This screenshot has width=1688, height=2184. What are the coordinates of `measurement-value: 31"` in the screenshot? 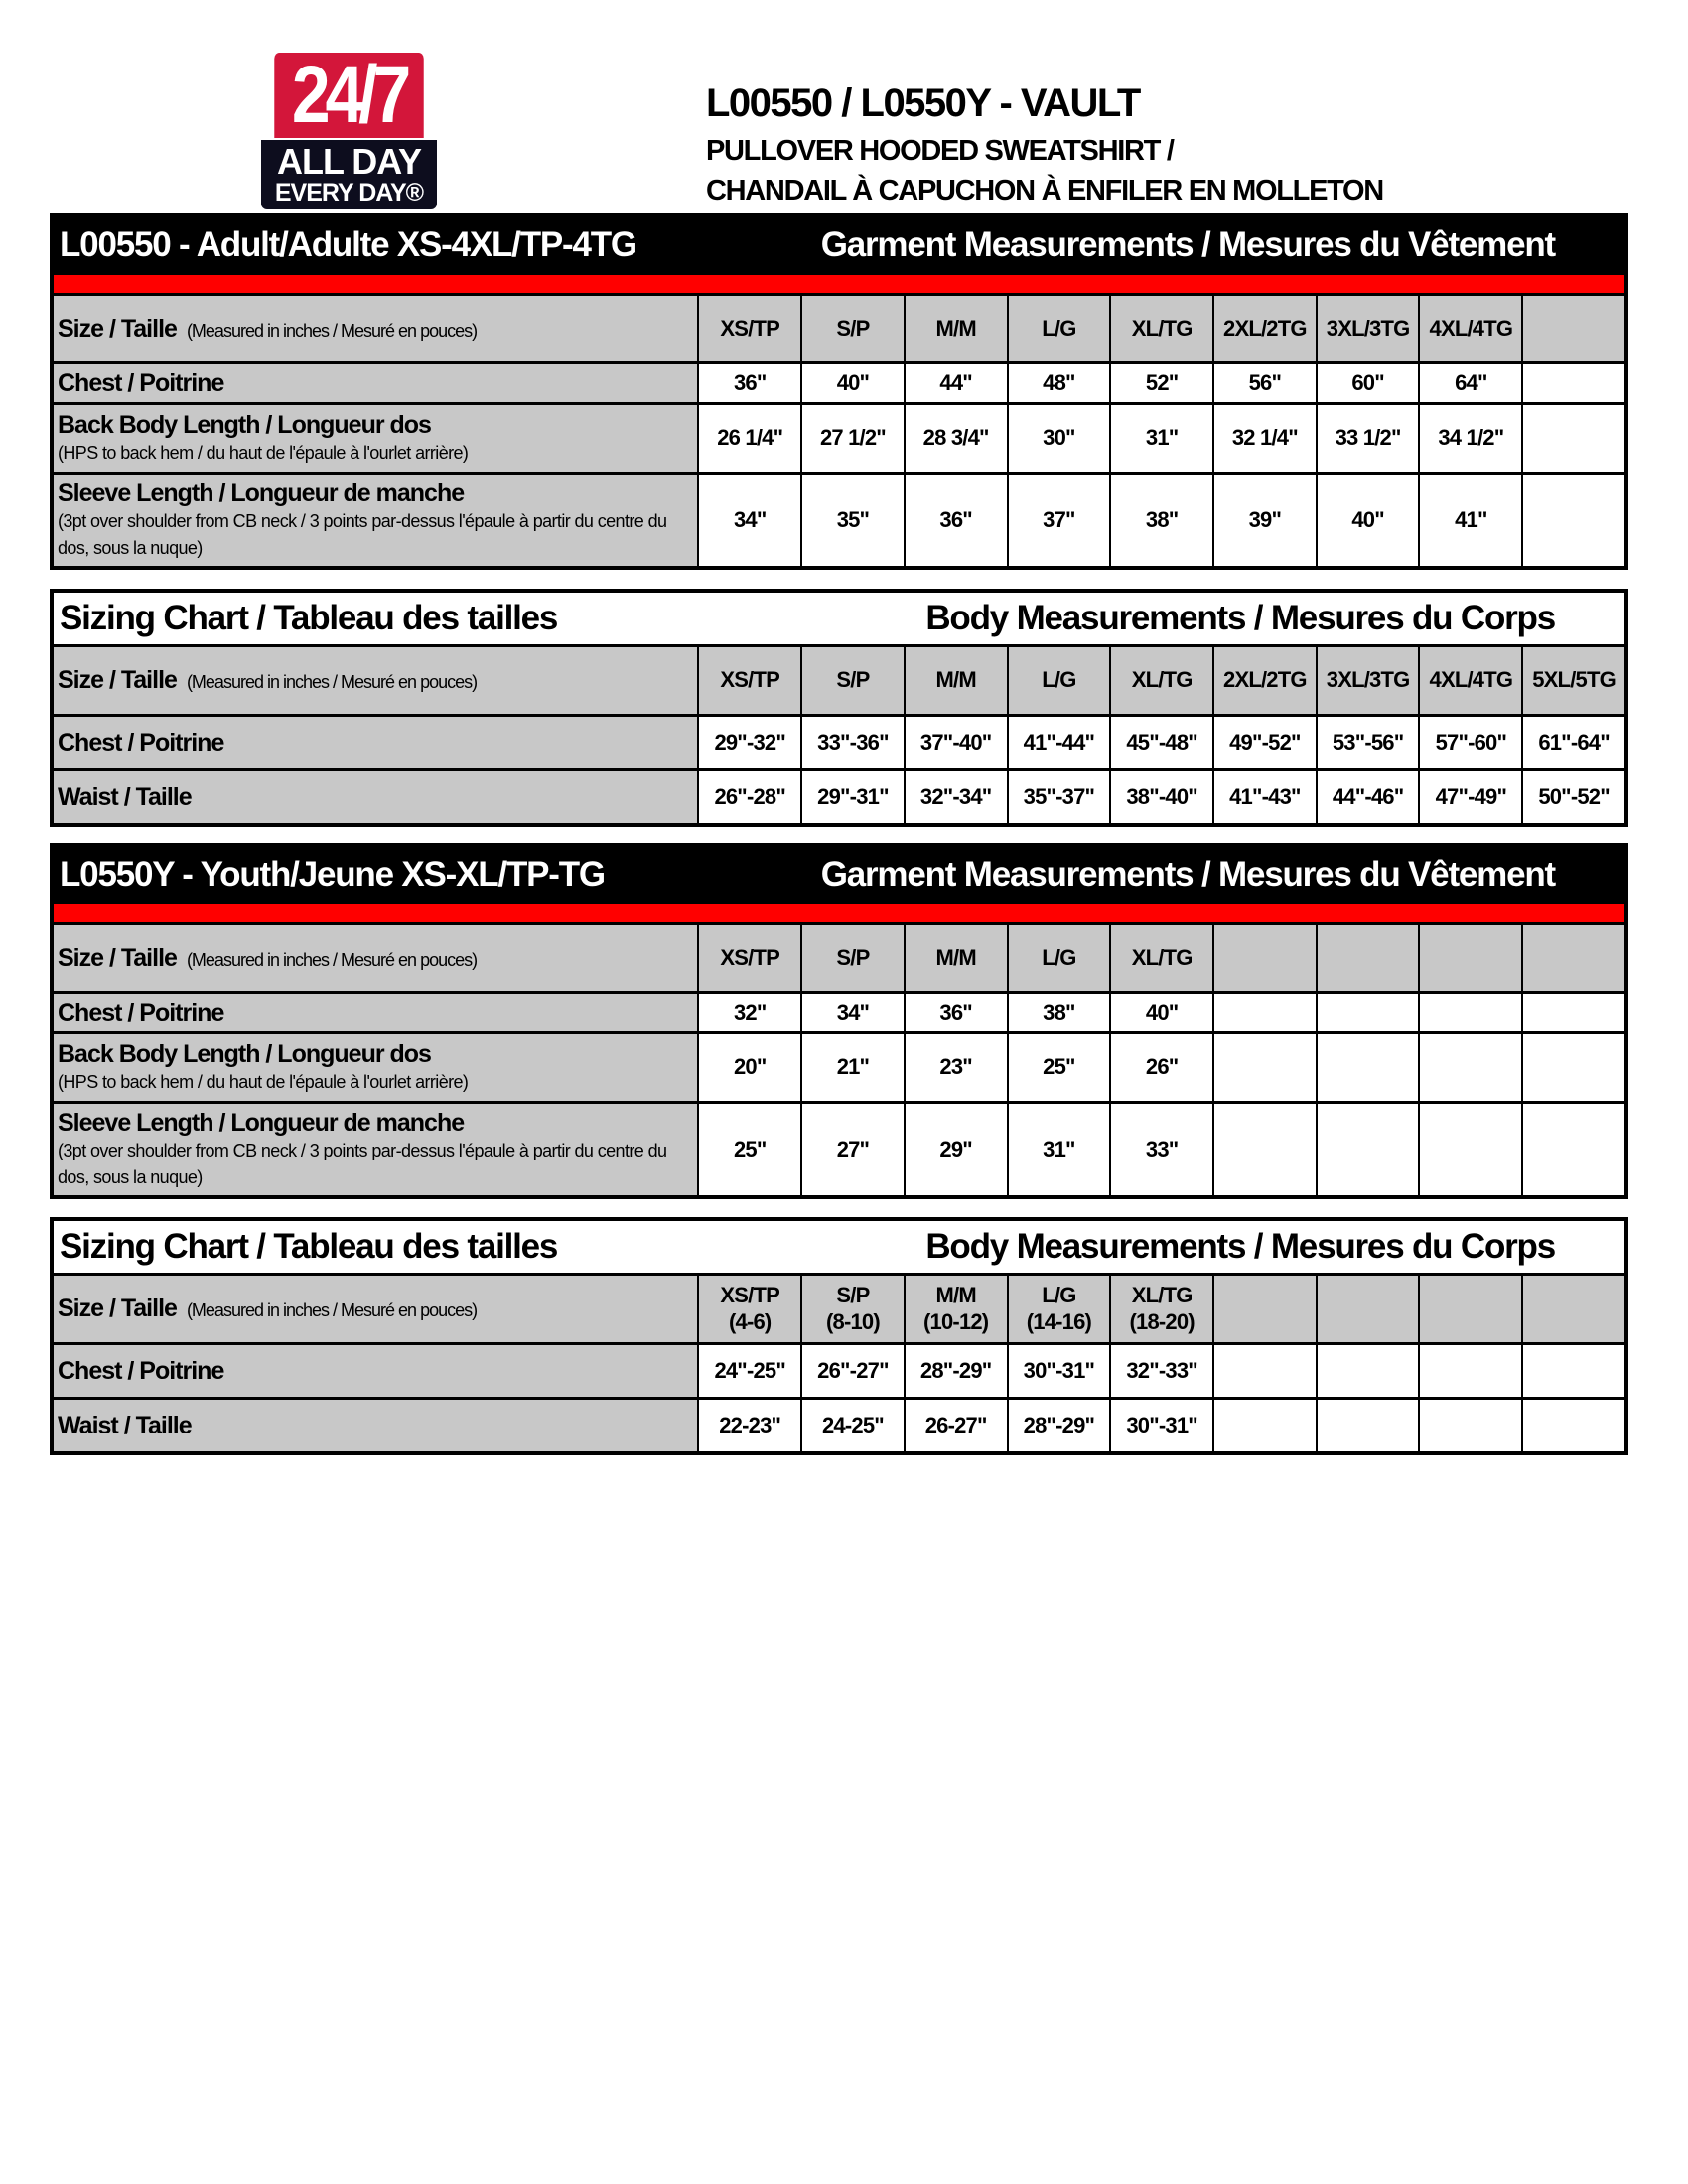 It's located at (1058, 1149).